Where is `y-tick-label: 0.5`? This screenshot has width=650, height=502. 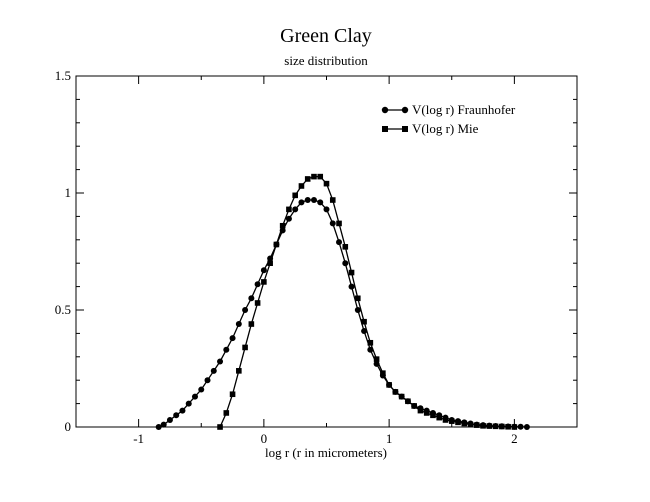
y-tick-label: 0.5 is located at coordinates (63, 309).